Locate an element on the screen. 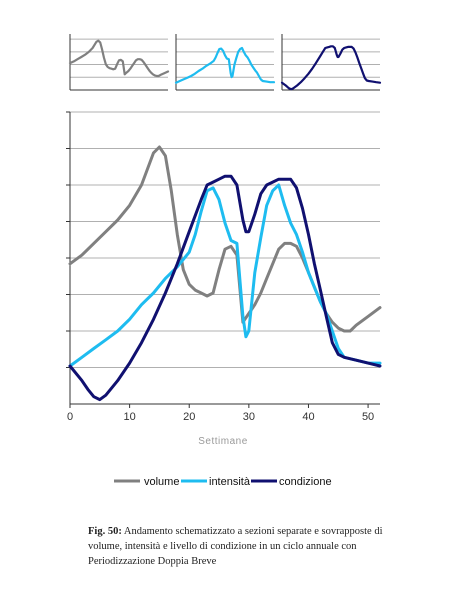  x-tick-label: 0 is located at coordinates (70, 417).